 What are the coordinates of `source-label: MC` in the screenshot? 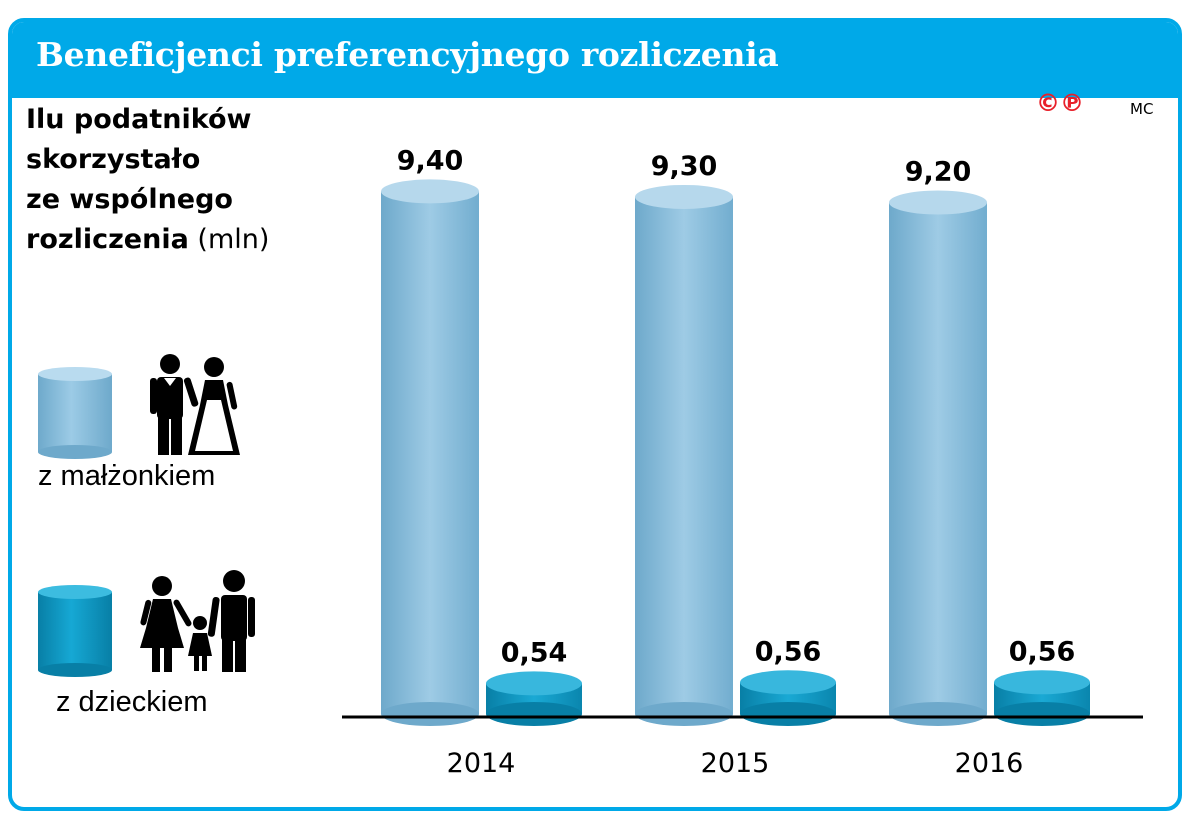 It's located at (1142, 109).